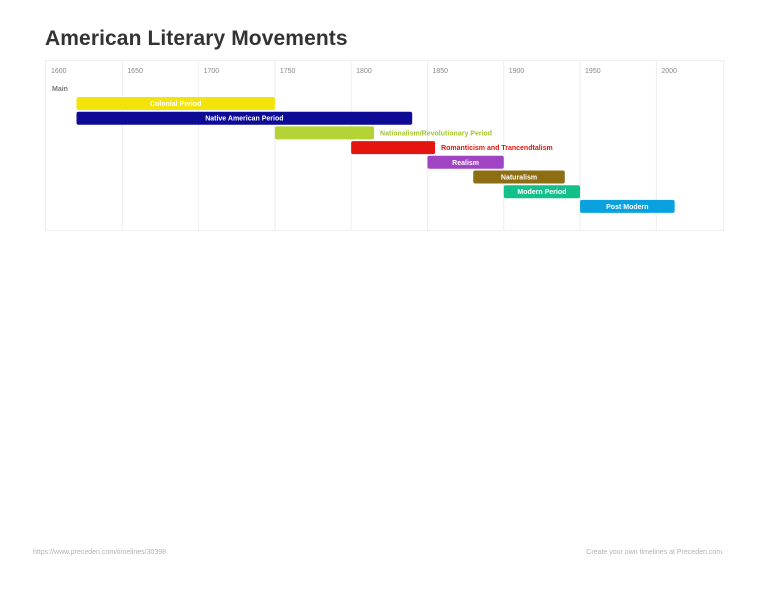 This screenshot has width=768, height=593. What do you see at coordinates (517, 71) in the screenshot?
I see `tick-label: 1900` at bounding box center [517, 71].